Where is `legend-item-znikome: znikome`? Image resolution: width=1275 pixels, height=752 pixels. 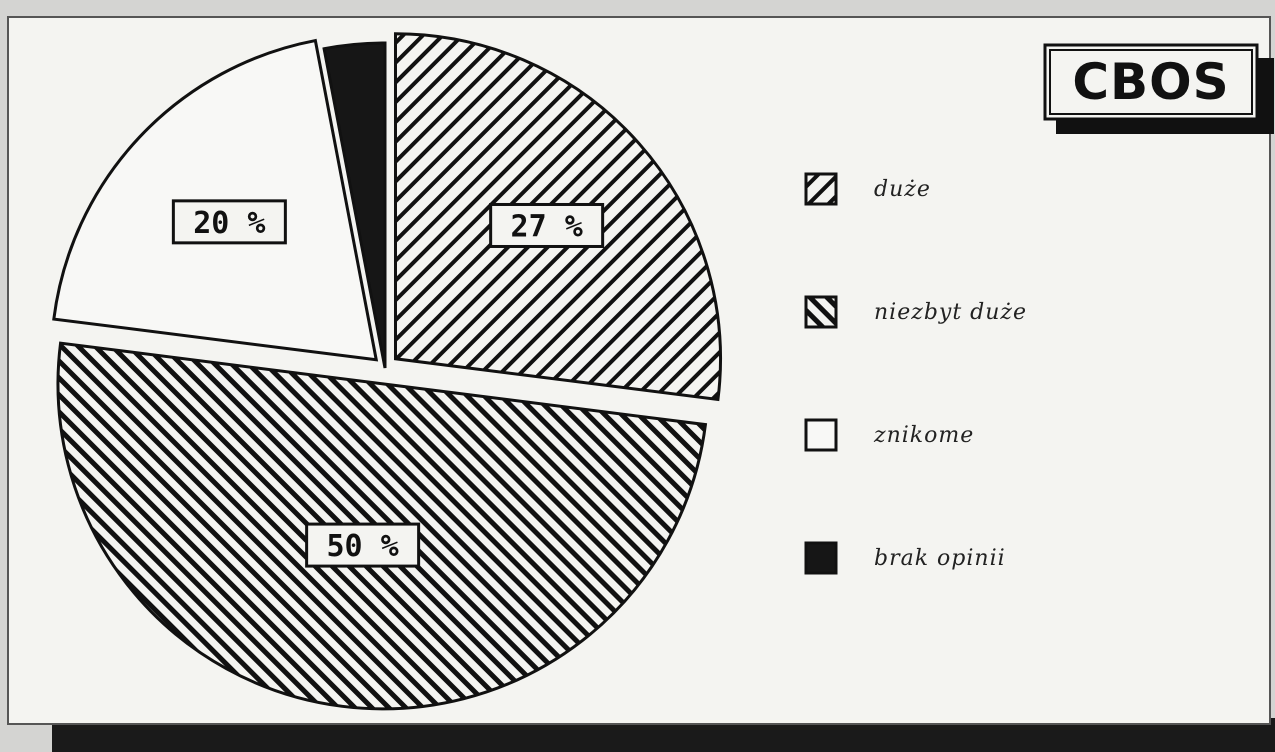 legend-item-znikome: znikome is located at coordinates (889, 435).